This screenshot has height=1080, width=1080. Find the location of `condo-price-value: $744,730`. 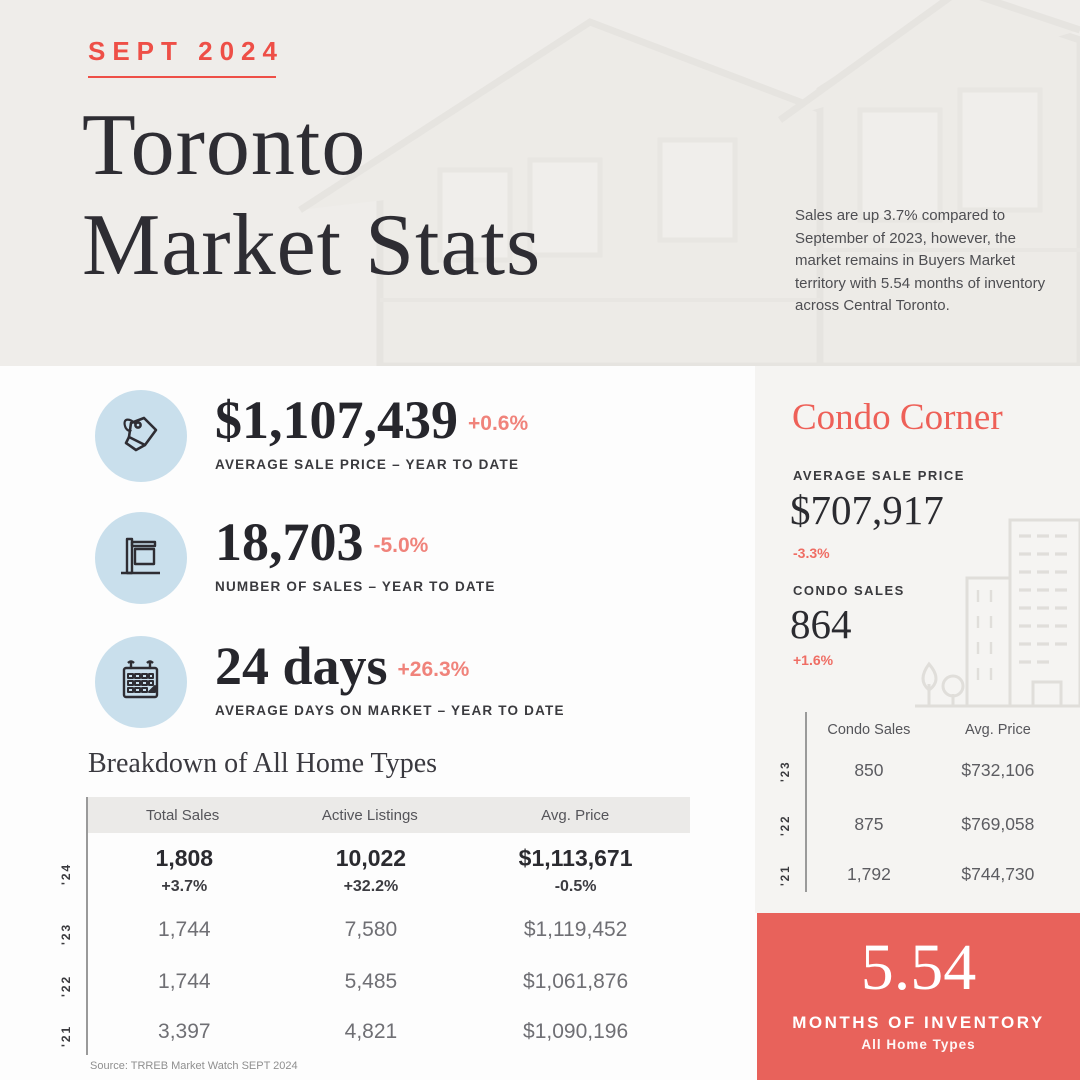

condo-price-value: $744,730 is located at coordinates (998, 874).